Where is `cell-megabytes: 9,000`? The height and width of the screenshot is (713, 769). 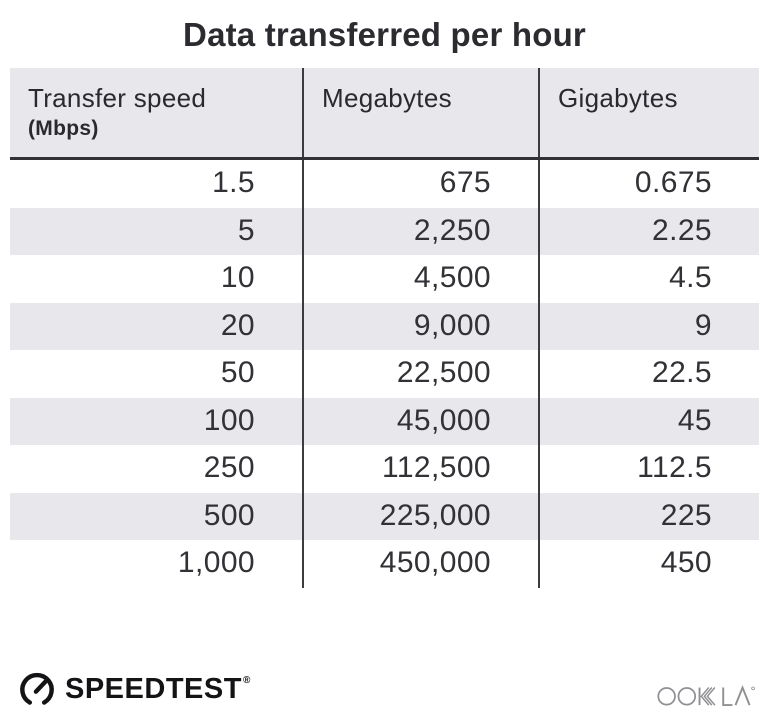
cell-megabytes: 9,000 is located at coordinates (420, 326).